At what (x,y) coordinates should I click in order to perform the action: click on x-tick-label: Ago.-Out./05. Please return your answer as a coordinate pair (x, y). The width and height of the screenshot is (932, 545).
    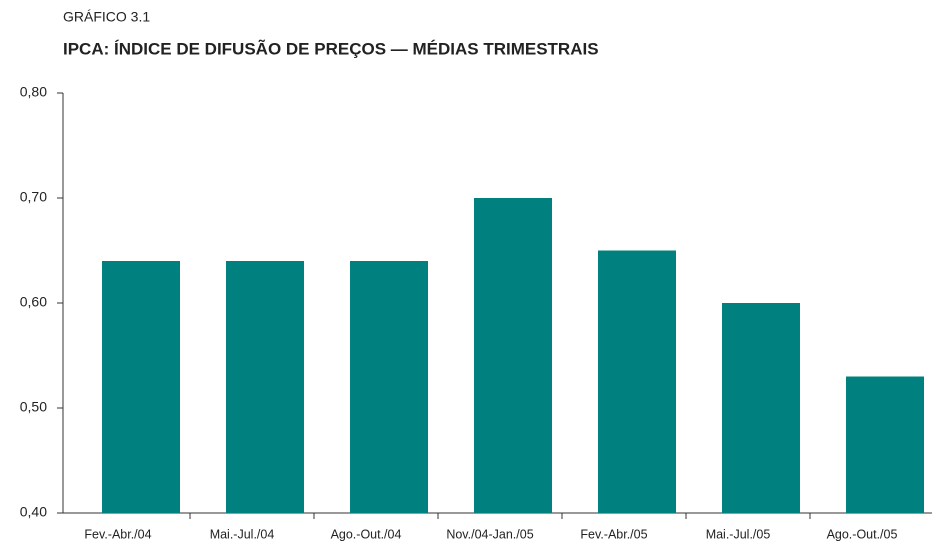
    Looking at the image, I should click on (862, 534).